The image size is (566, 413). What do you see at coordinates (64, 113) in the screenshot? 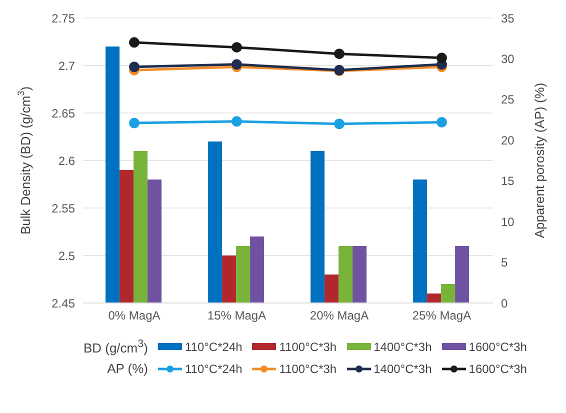
I see `y-tick-label: 2.65` at bounding box center [64, 113].